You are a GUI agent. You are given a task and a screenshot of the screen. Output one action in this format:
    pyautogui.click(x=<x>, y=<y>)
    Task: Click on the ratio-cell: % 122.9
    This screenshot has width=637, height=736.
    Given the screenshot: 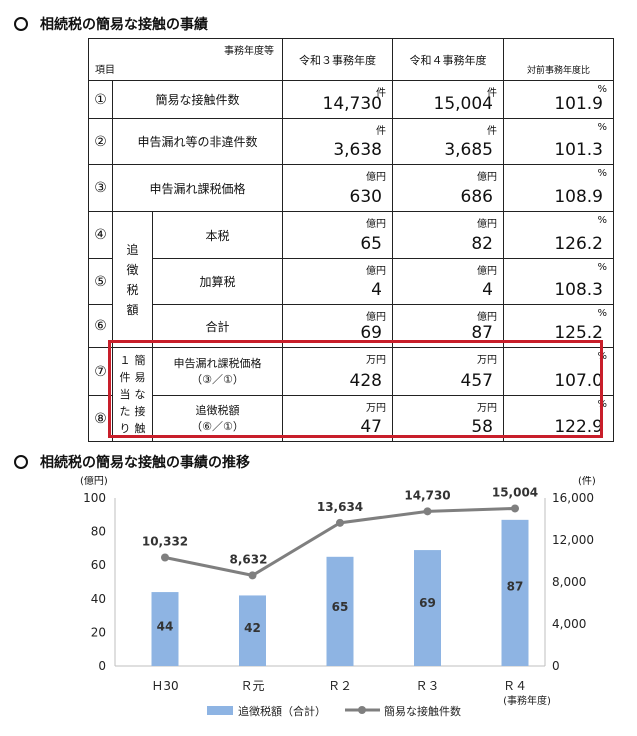 What is the action you would take?
    pyautogui.click(x=558, y=418)
    